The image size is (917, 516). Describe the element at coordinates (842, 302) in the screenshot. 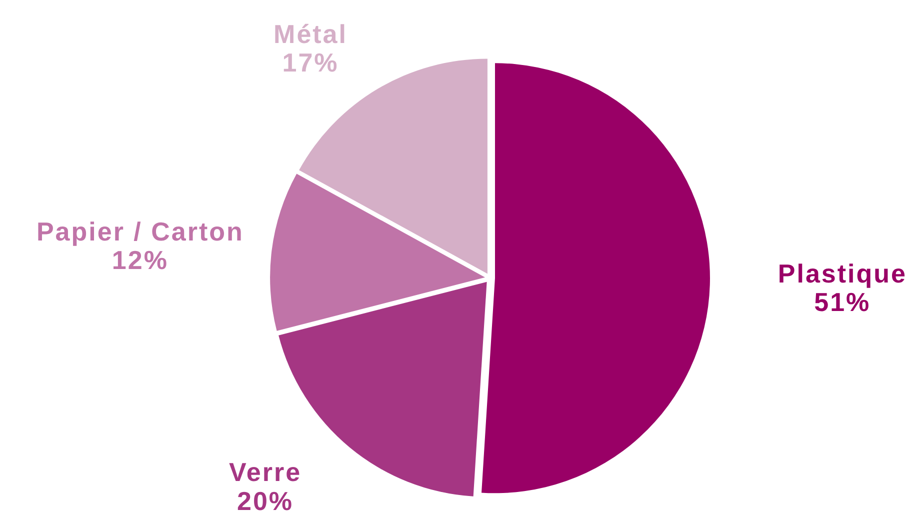

I see `data-label: 51%` at that location.